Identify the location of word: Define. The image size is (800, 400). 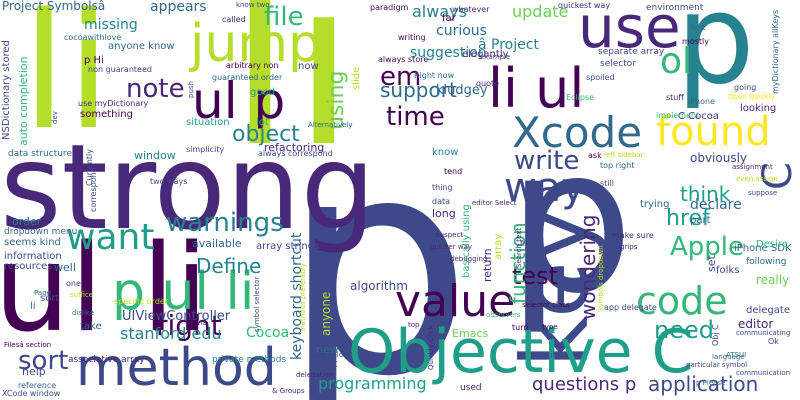
(229, 266).